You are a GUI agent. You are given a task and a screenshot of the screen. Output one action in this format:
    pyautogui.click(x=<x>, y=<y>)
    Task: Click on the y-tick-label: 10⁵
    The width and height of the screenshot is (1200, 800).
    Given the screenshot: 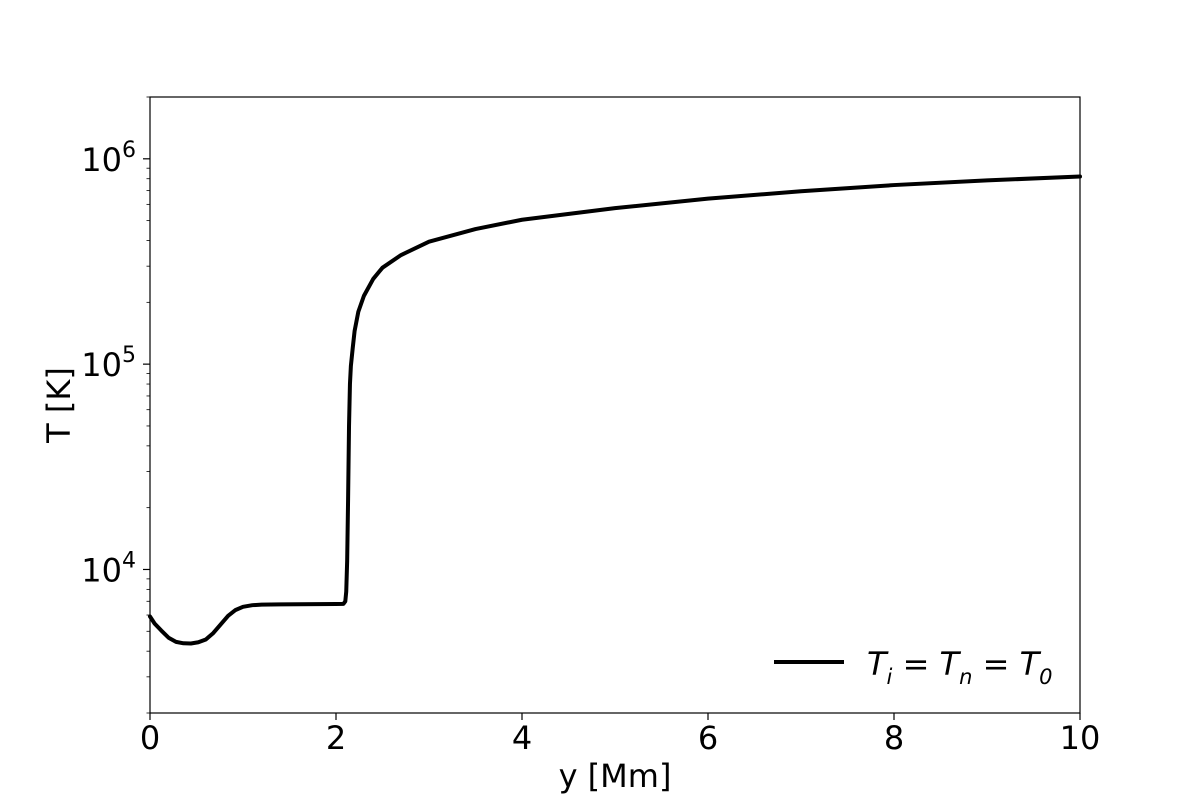 What is the action you would take?
    pyautogui.click(x=108, y=363)
    